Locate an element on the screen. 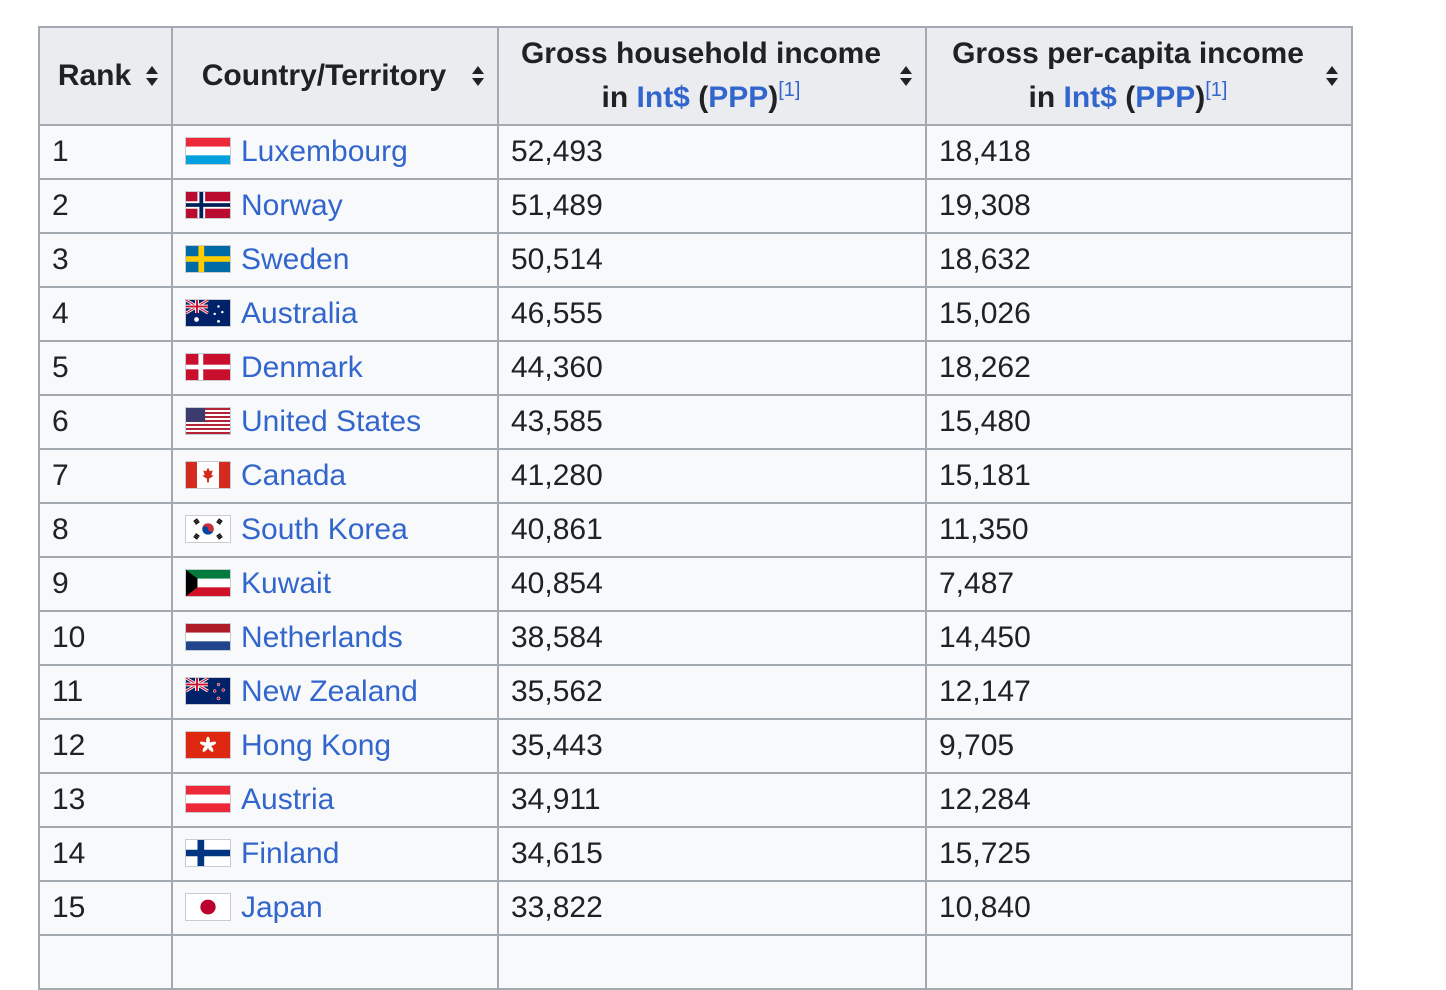  country-header-label: Country/Territory is located at coordinates (324, 75).